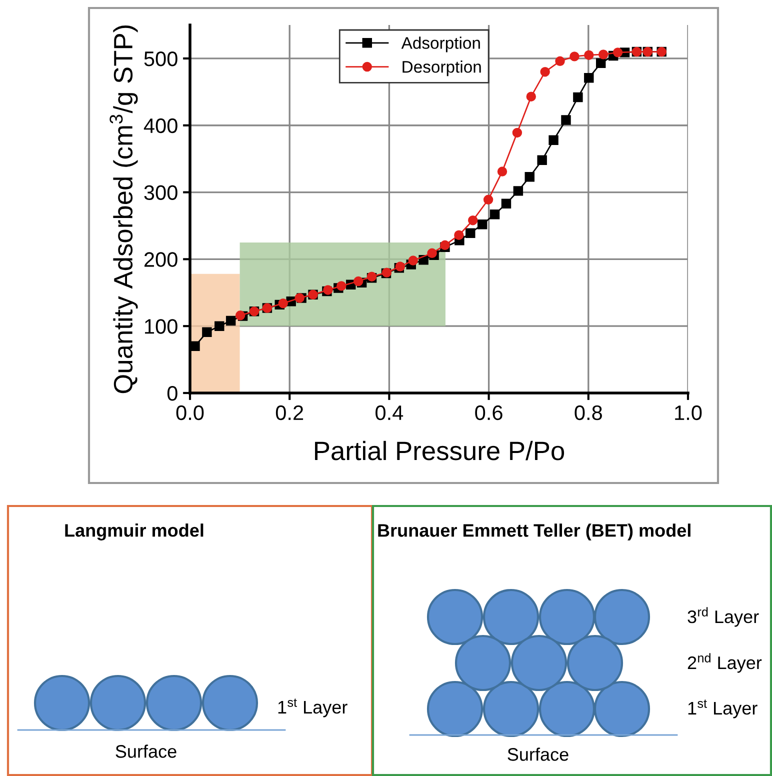 This screenshot has width=772, height=776. What do you see at coordinates (439, 450) in the screenshot?
I see `x-axis-title: Partial Pressure P/Po` at bounding box center [439, 450].